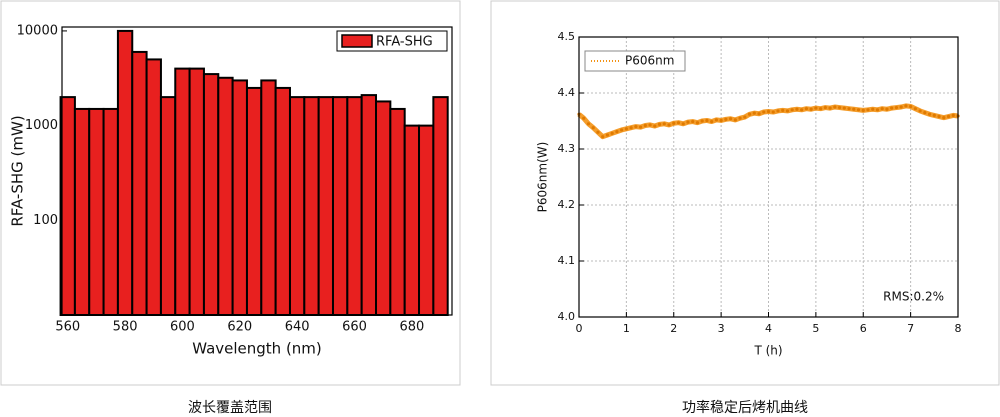 The height and width of the screenshot is (417, 1000). I want to click on y-axis-label: P606nm(W), so click(543, 177).